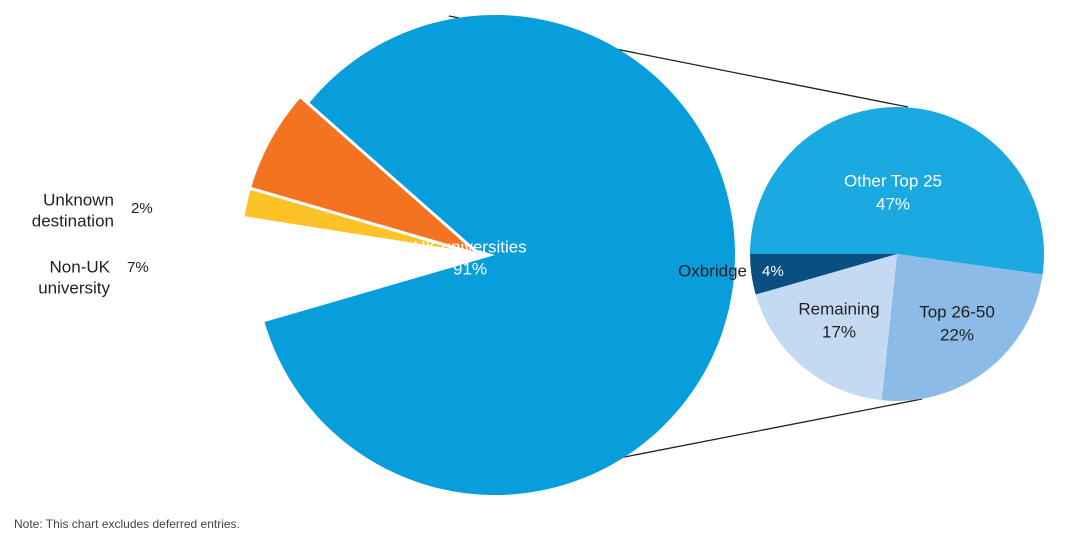  What do you see at coordinates (957, 334) in the screenshot?
I see `value-top-26-50: 22%` at bounding box center [957, 334].